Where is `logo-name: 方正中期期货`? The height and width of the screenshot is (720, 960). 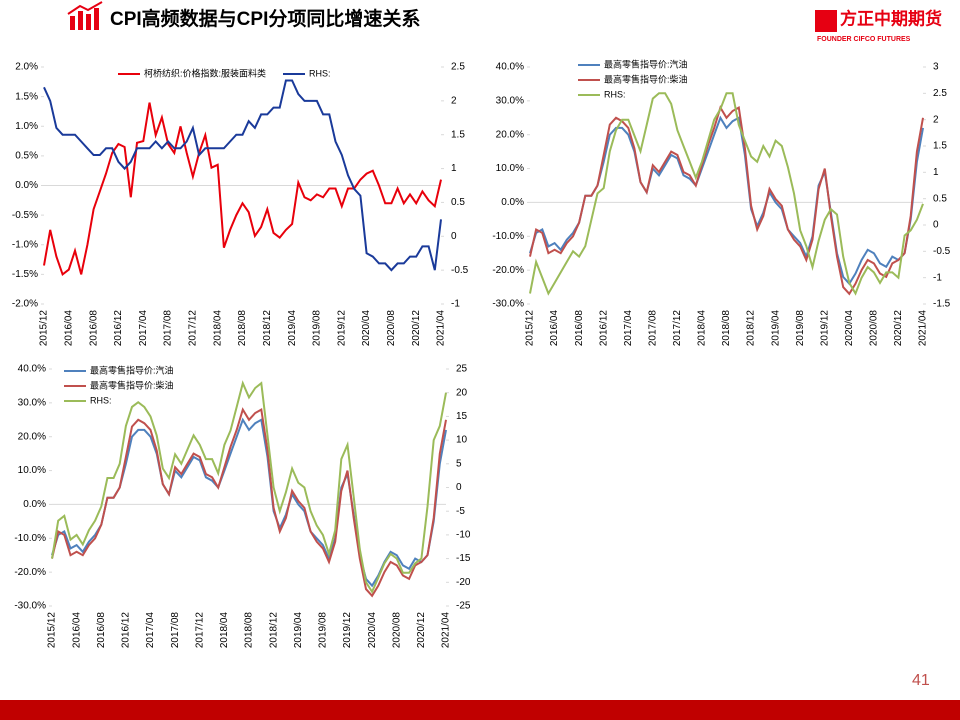
logo-name: 方正中期期货 is located at coordinates (891, 18).